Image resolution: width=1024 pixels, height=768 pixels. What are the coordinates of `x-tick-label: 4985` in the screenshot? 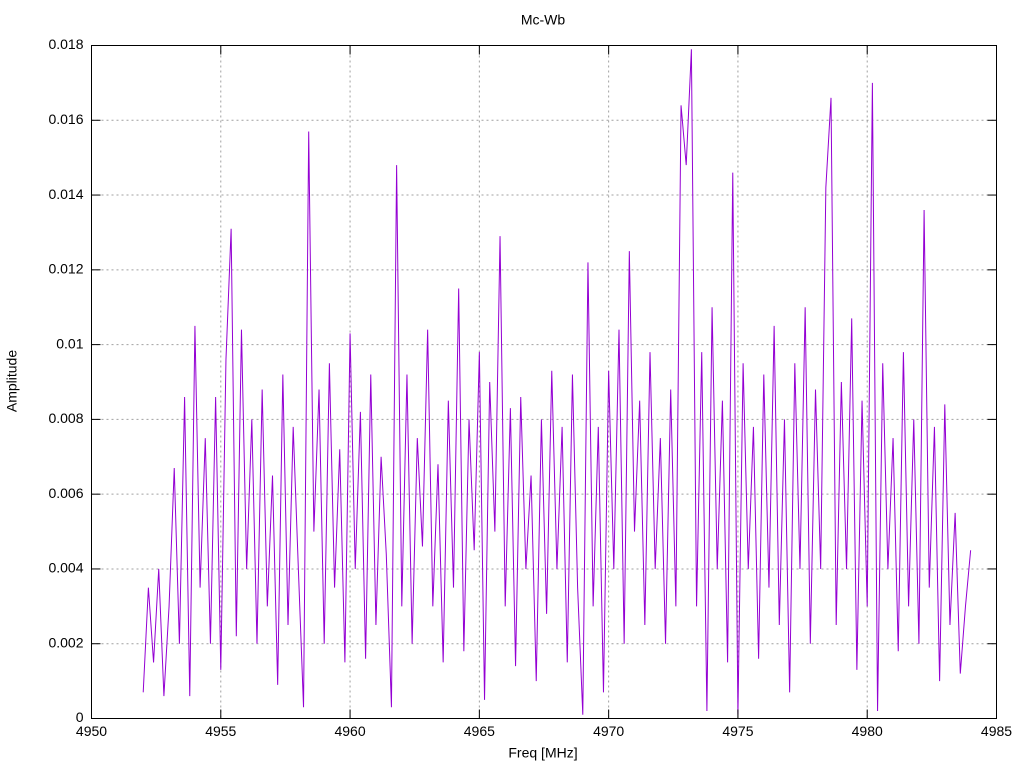 It's located at (996, 731).